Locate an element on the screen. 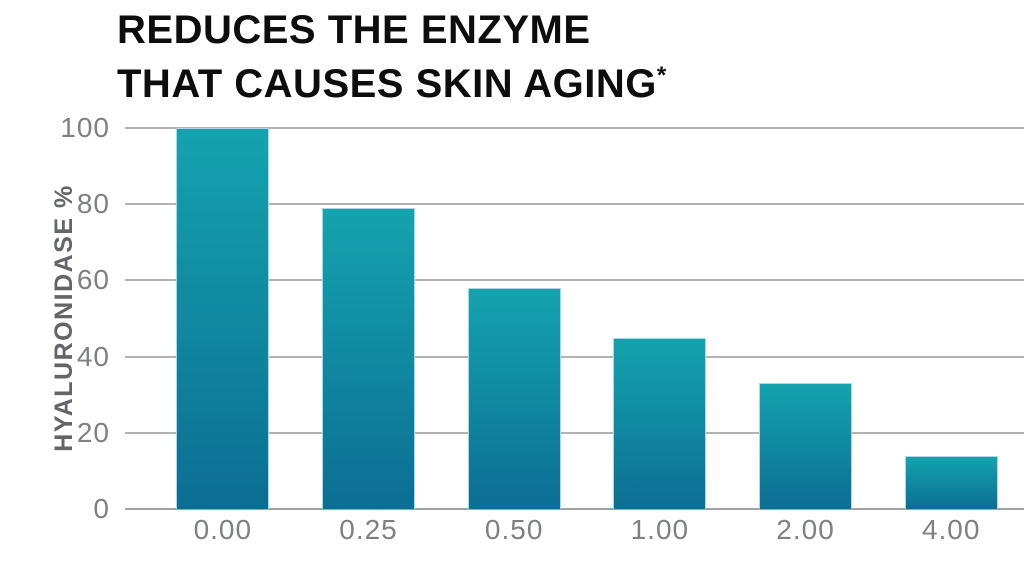 The height and width of the screenshot is (565, 1024). bar-slot-2.00 is located at coordinates (806, 318).